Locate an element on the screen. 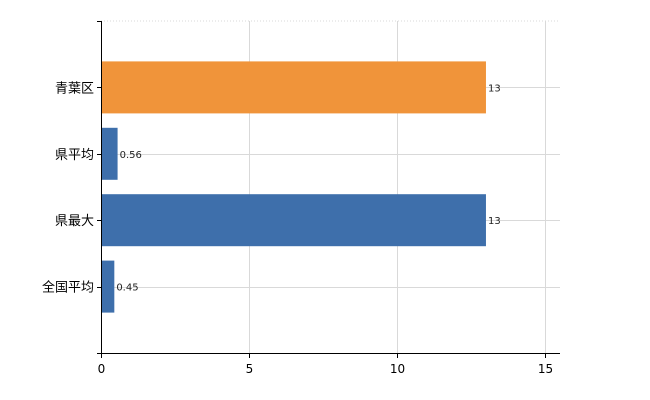  x-tick-label: 0 is located at coordinates (102, 369).